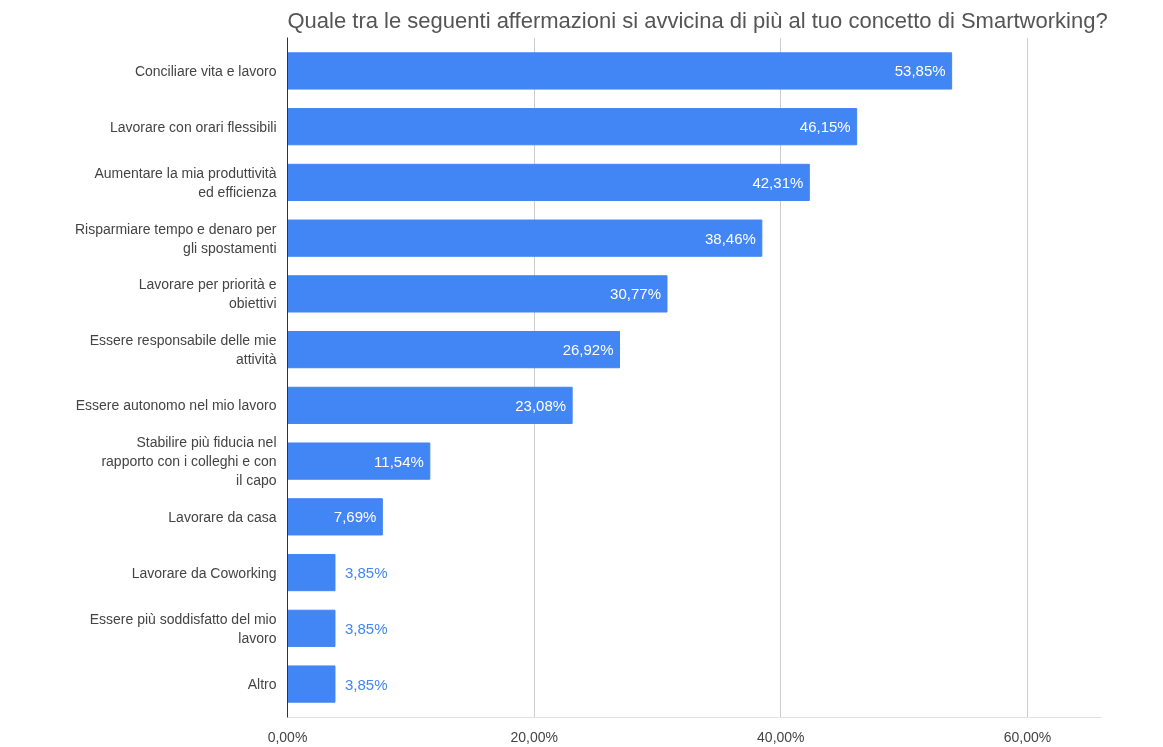 This screenshot has width=1163, height=747. What do you see at coordinates (193, 126) in the screenshot?
I see `y-tick-label: Lavorare con orari flessibili` at bounding box center [193, 126].